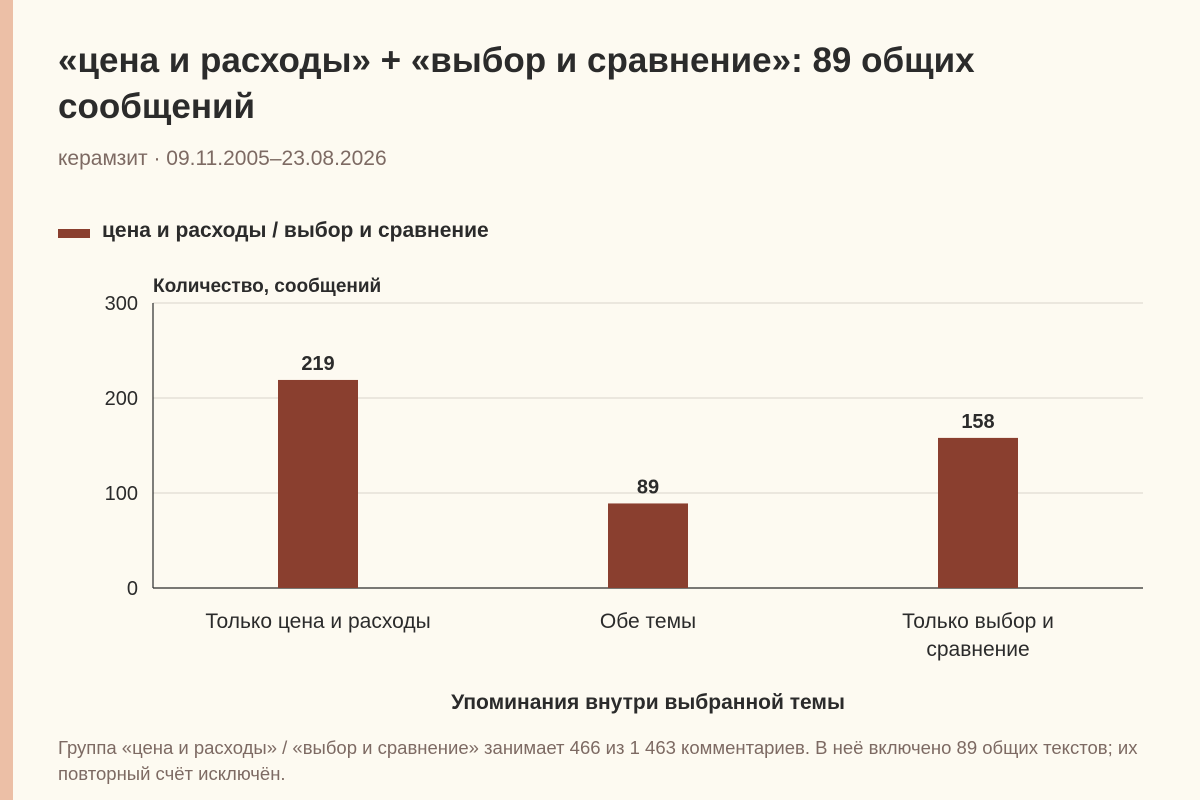 The image size is (1200, 800). What do you see at coordinates (74, 233) in the screenshot?
I see `legend-swatch` at bounding box center [74, 233].